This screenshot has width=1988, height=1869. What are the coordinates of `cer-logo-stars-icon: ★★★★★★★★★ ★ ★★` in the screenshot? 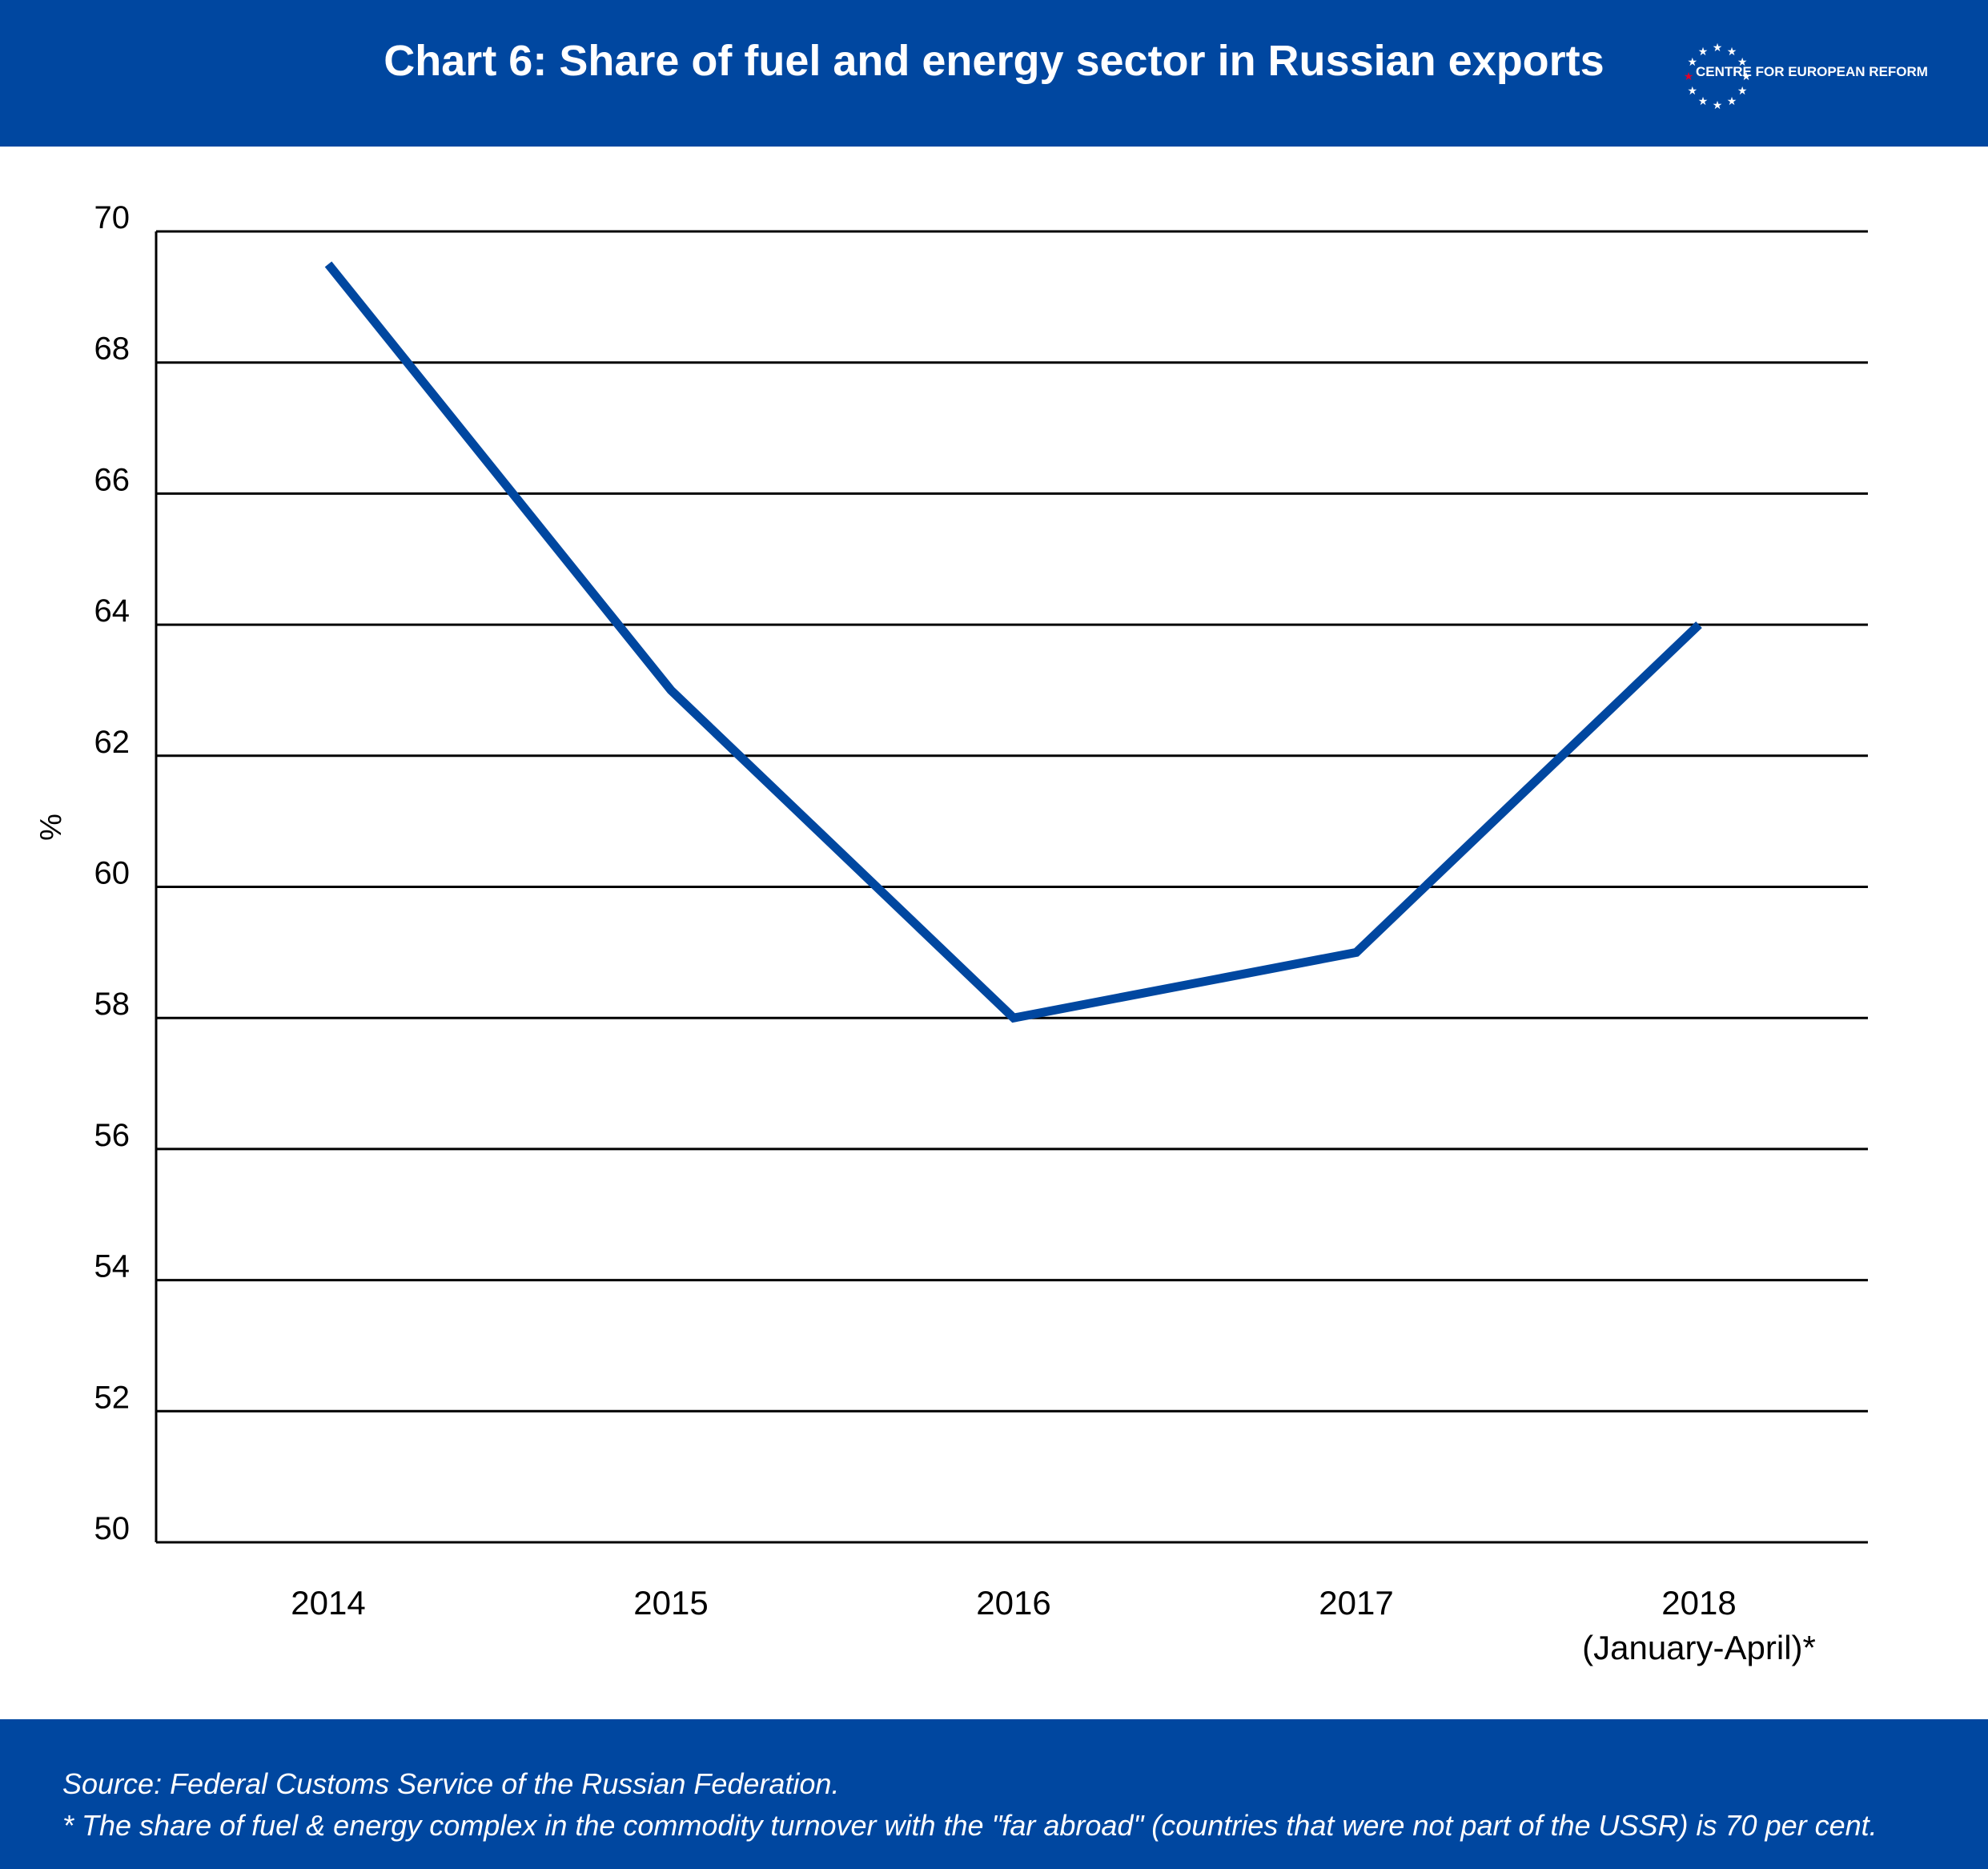 It's located at (1718, 76).